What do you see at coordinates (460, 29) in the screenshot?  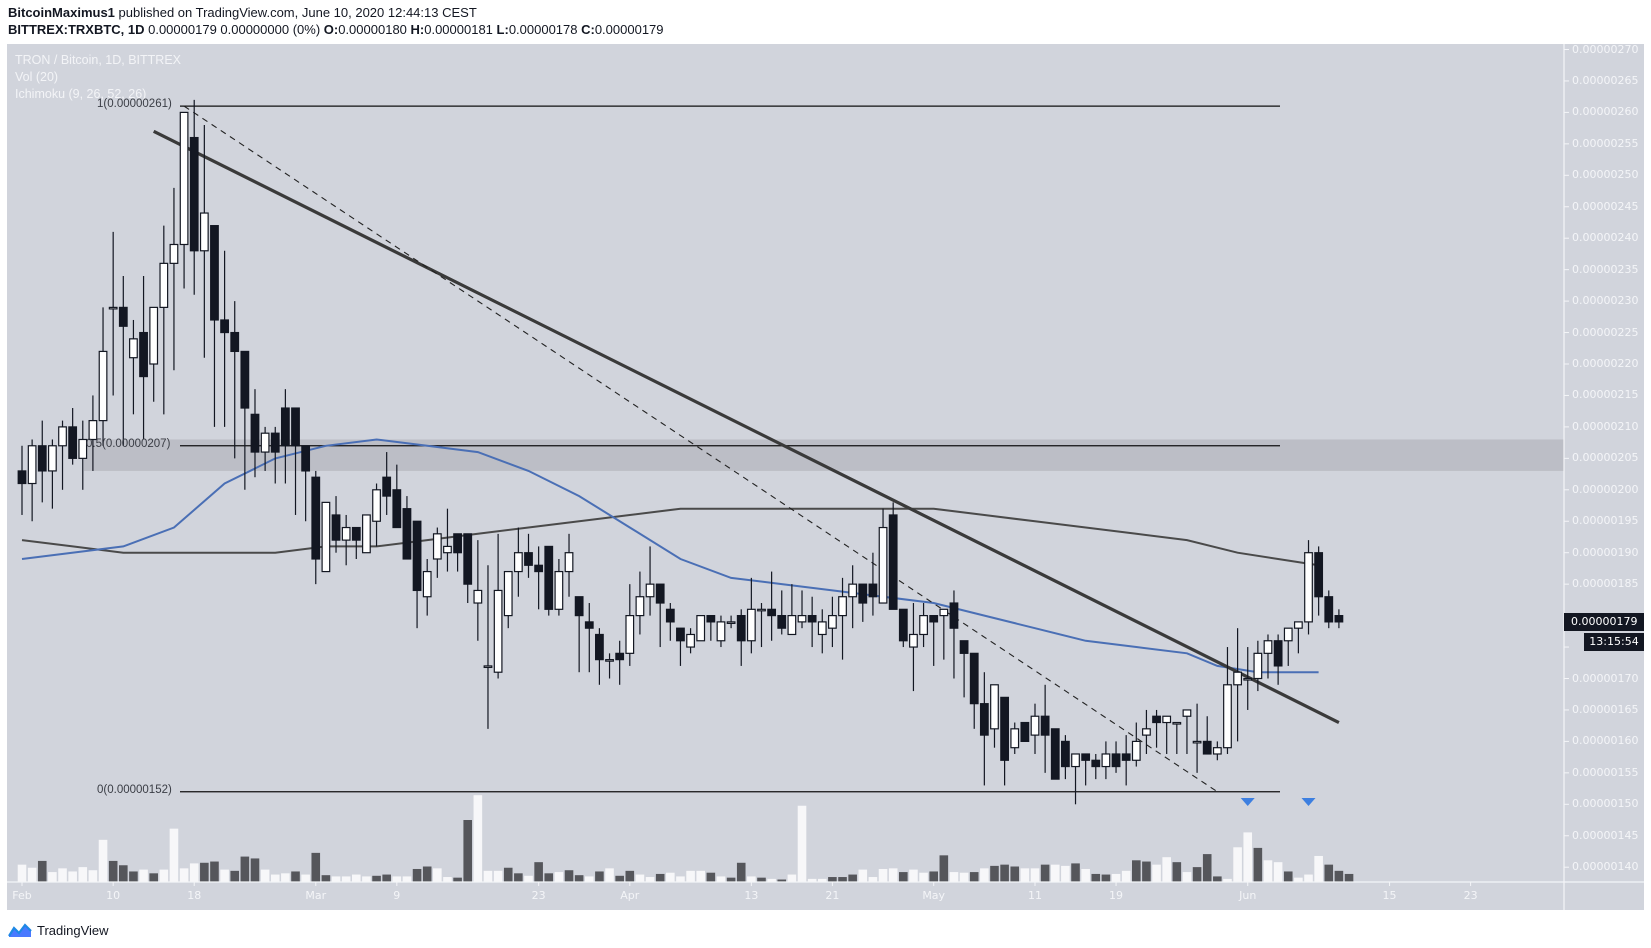 I see `high-value: 0.00000181` at bounding box center [460, 29].